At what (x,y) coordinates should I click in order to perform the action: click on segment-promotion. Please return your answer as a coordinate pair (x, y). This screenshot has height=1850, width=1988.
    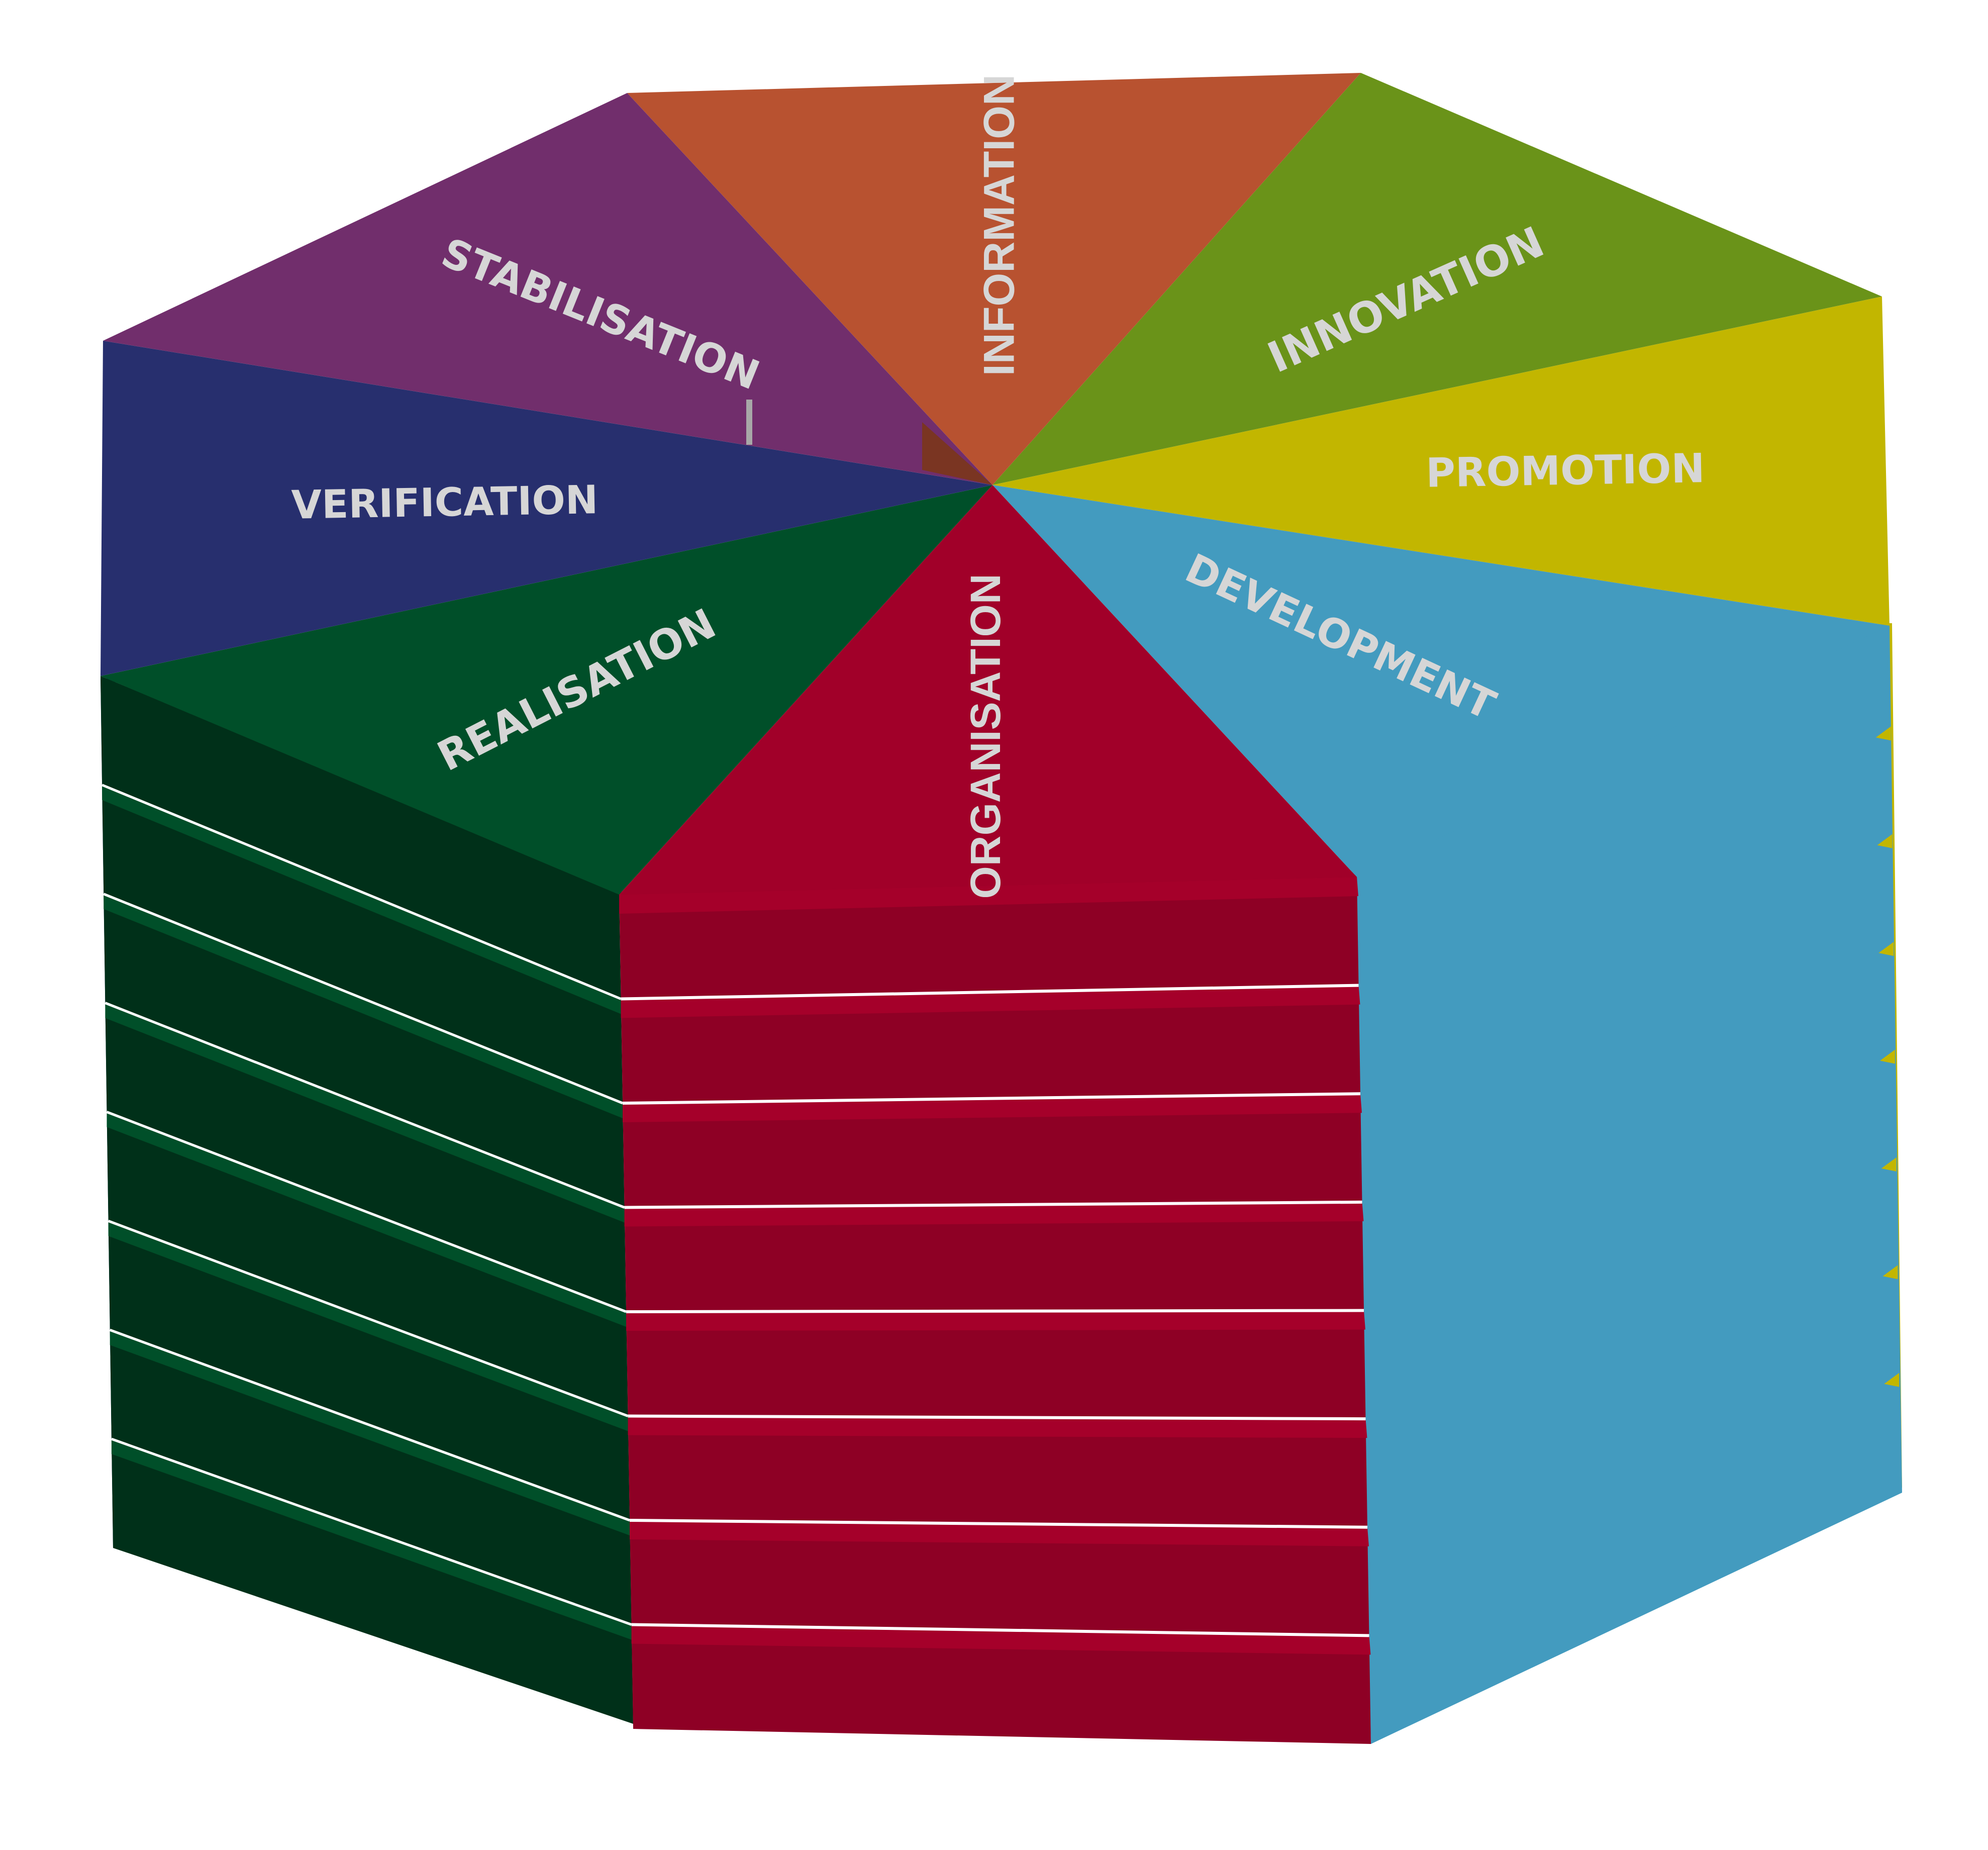
    Looking at the image, I should click on (1441, 461).